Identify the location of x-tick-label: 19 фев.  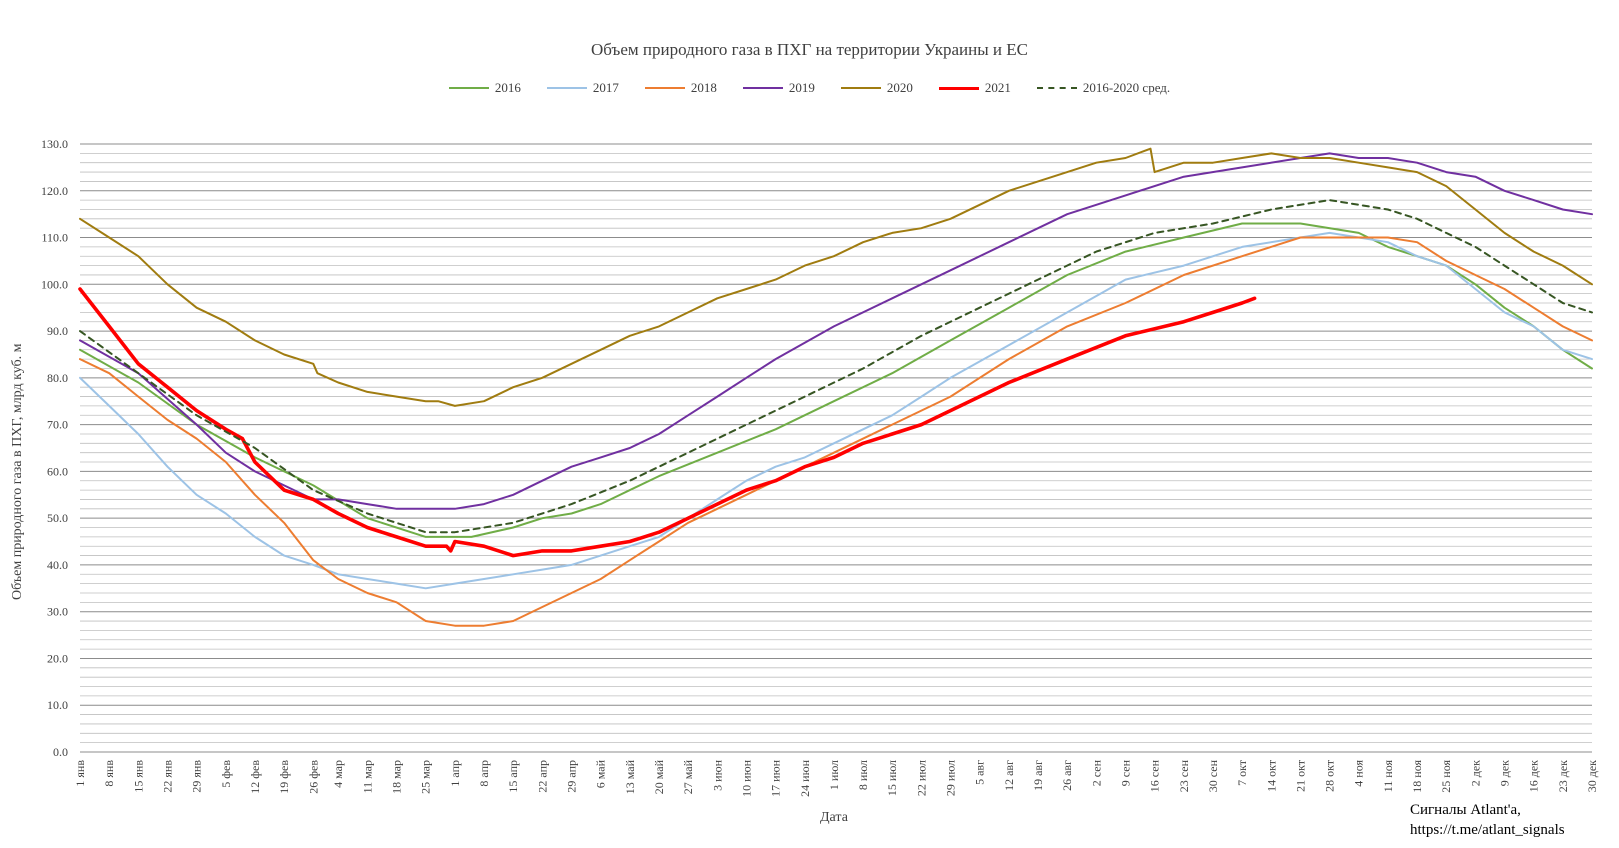
(284, 777).